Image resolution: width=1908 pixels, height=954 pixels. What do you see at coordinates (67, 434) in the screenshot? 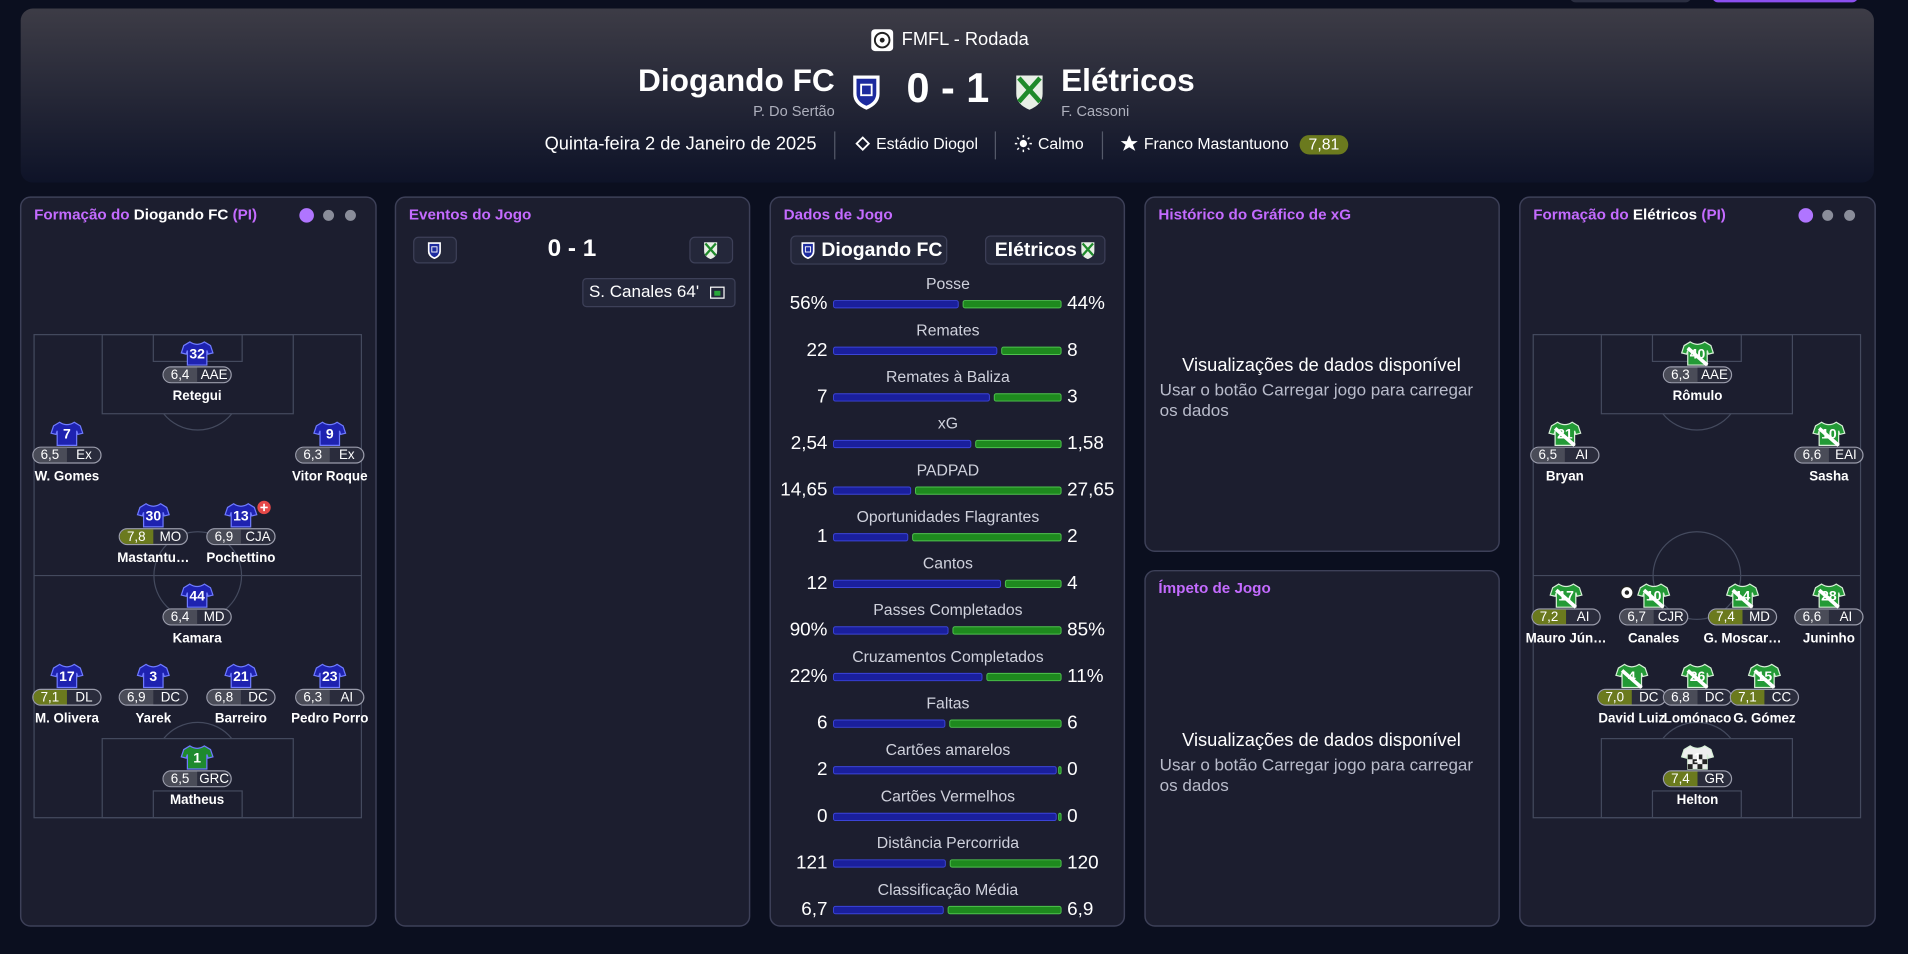
I see `shirt-number: 7` at bounding box center [67, 434].